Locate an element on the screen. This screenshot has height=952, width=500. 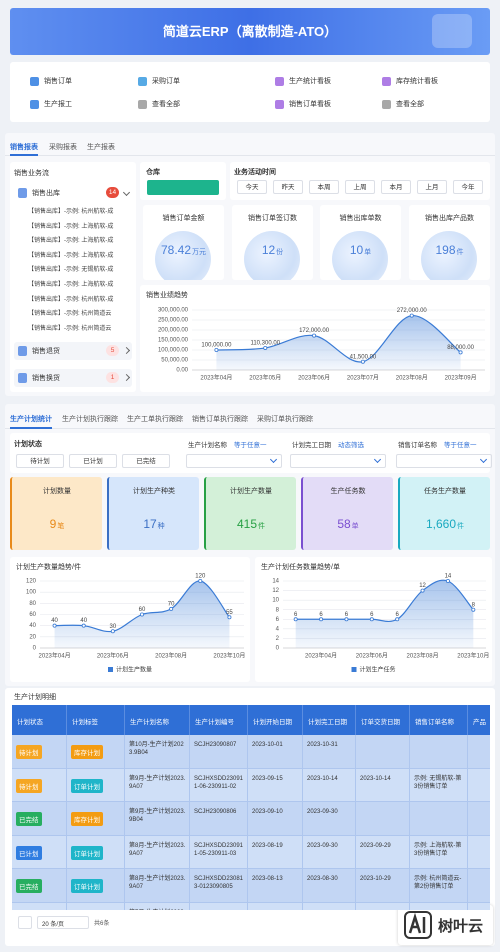
data-label: 6 is located at coordinates (321, 615).